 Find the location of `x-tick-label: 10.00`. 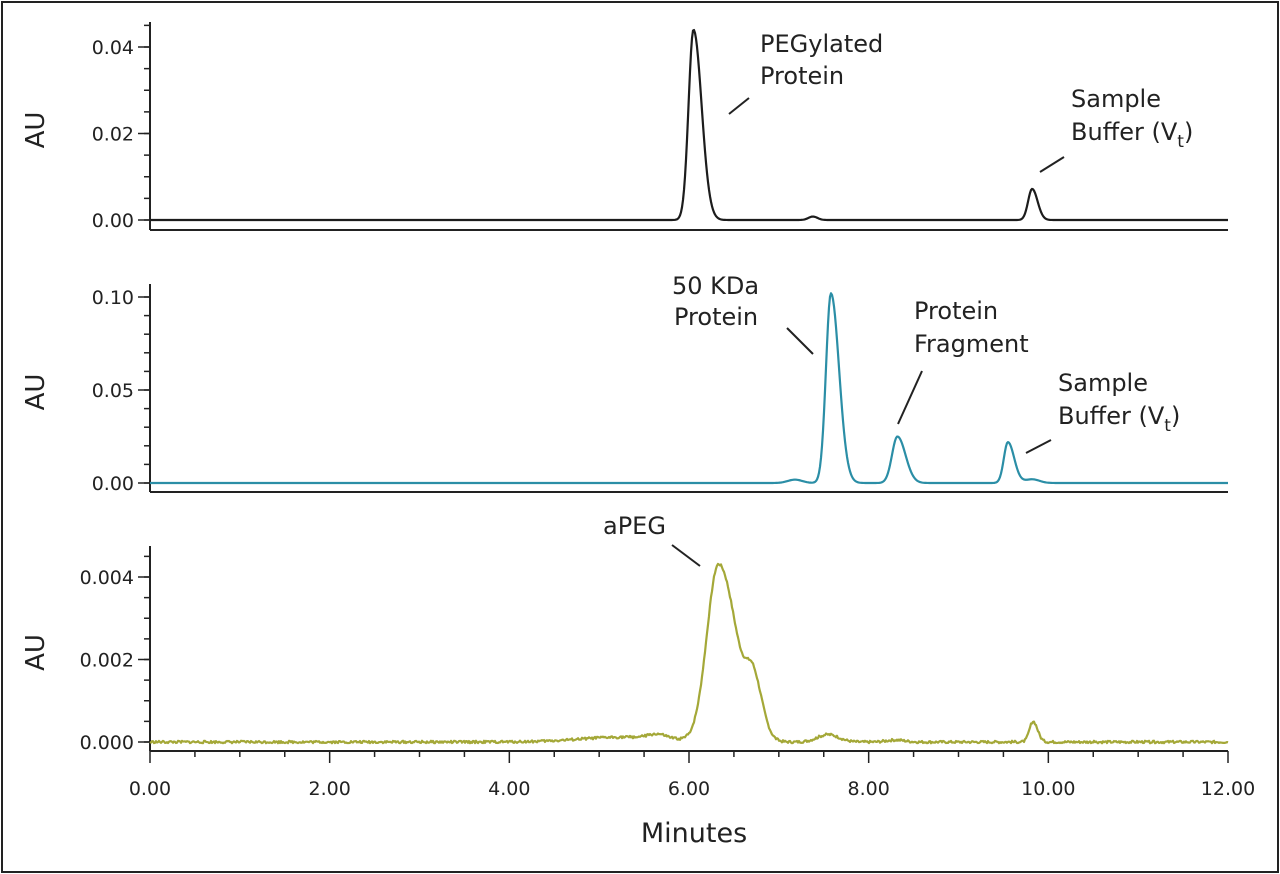

x-tick-label: 10.00 is located at coordinates (1048, 789).